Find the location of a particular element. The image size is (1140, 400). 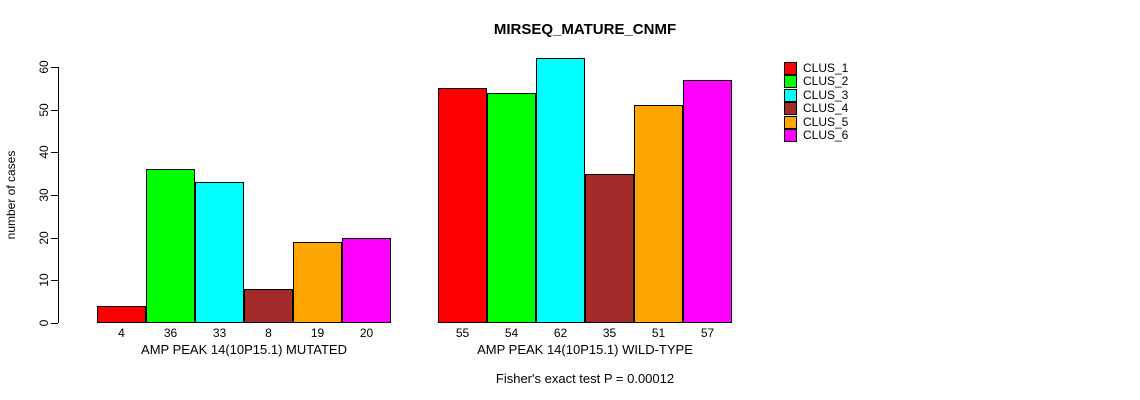

legend-label-clus_4: CLUS_4 is located at coordinates (826, 108).